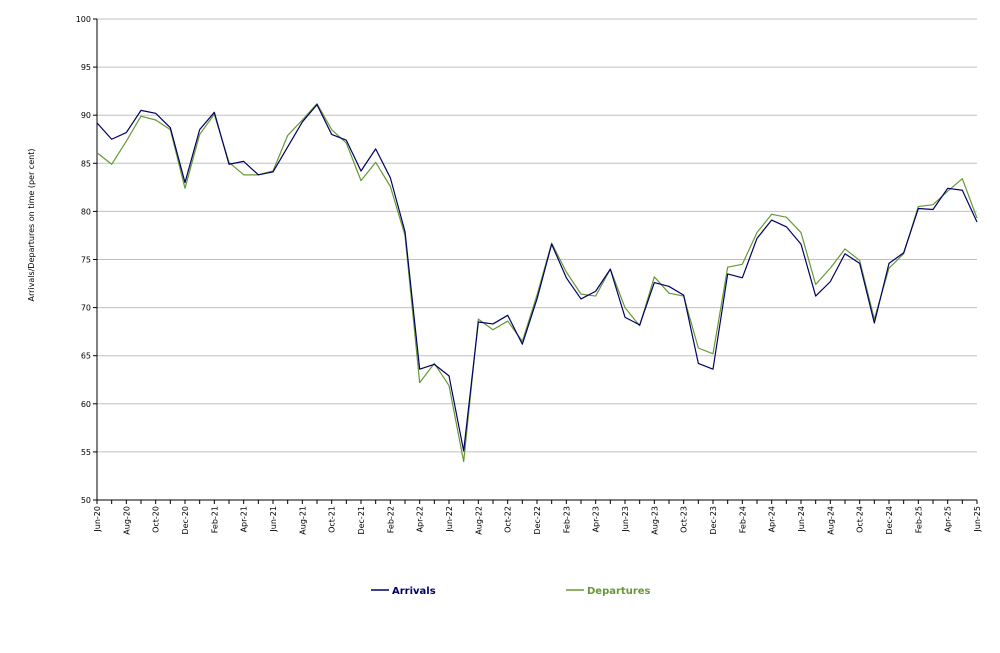 The width and height of the screenshot is (1000, 653). What do you see at coordinates (86, 404) in the screenshot?
I see `y-tick-label: 60` at bounding box center [86, 404].